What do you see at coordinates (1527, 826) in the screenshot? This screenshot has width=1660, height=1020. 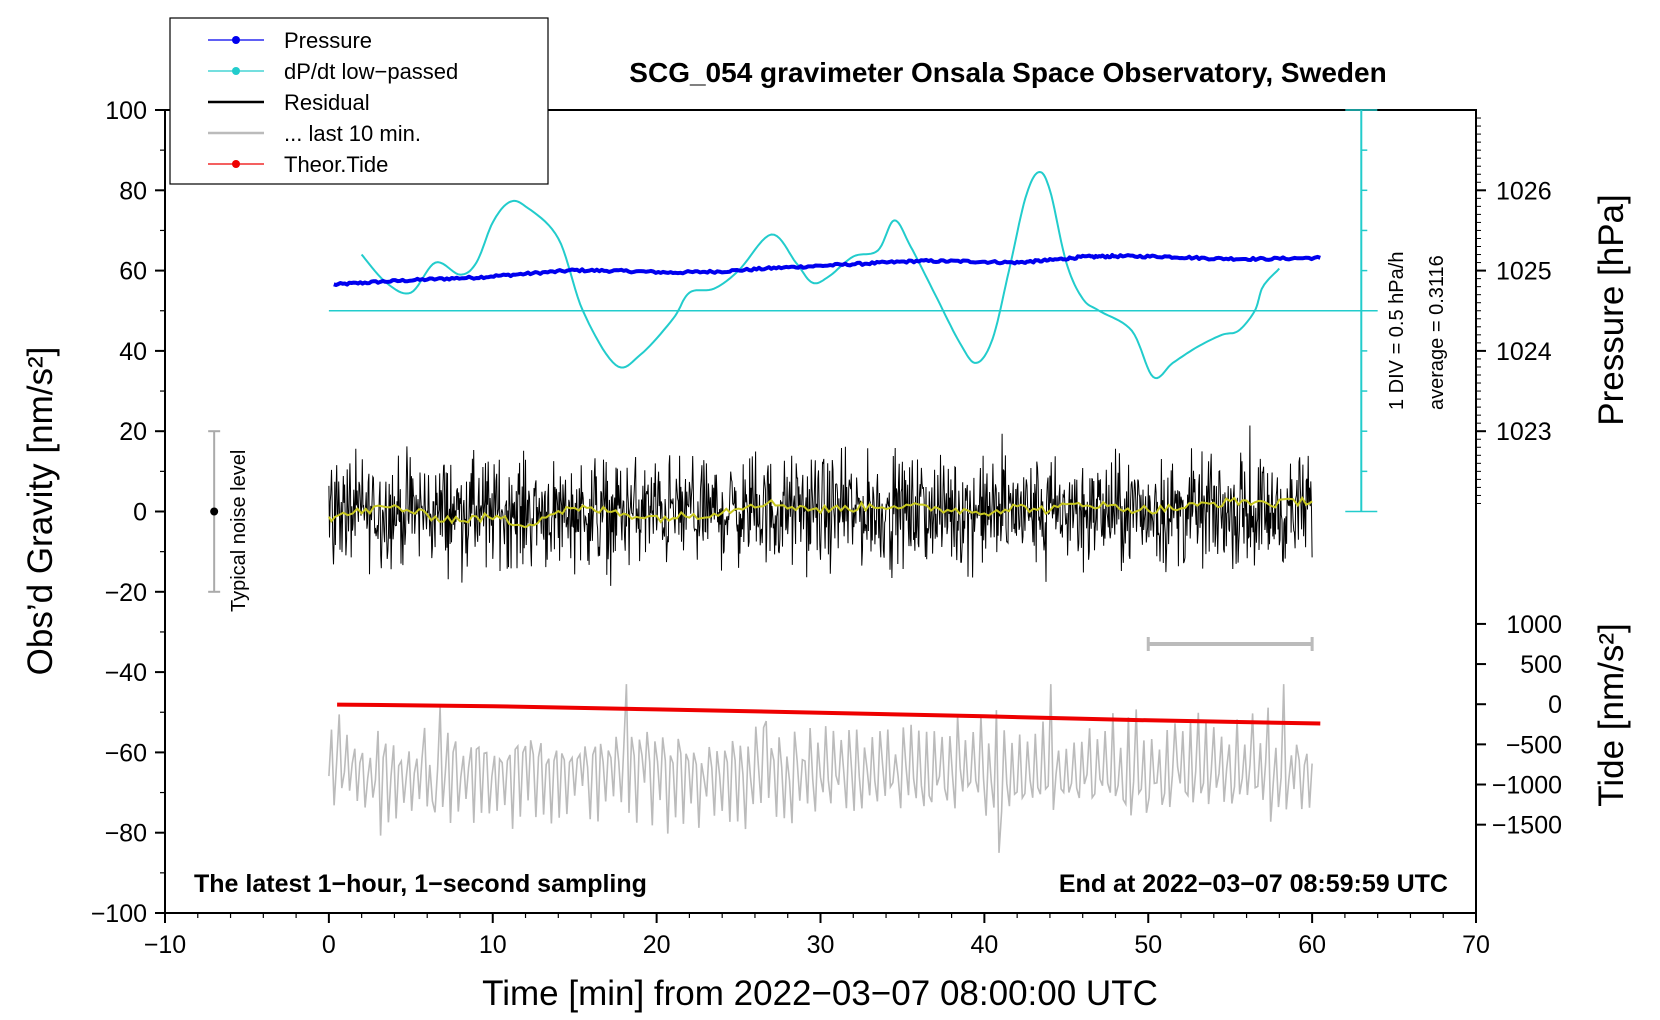 I see `tide-tick-label: −1500` at bounding box center [1527, 826].